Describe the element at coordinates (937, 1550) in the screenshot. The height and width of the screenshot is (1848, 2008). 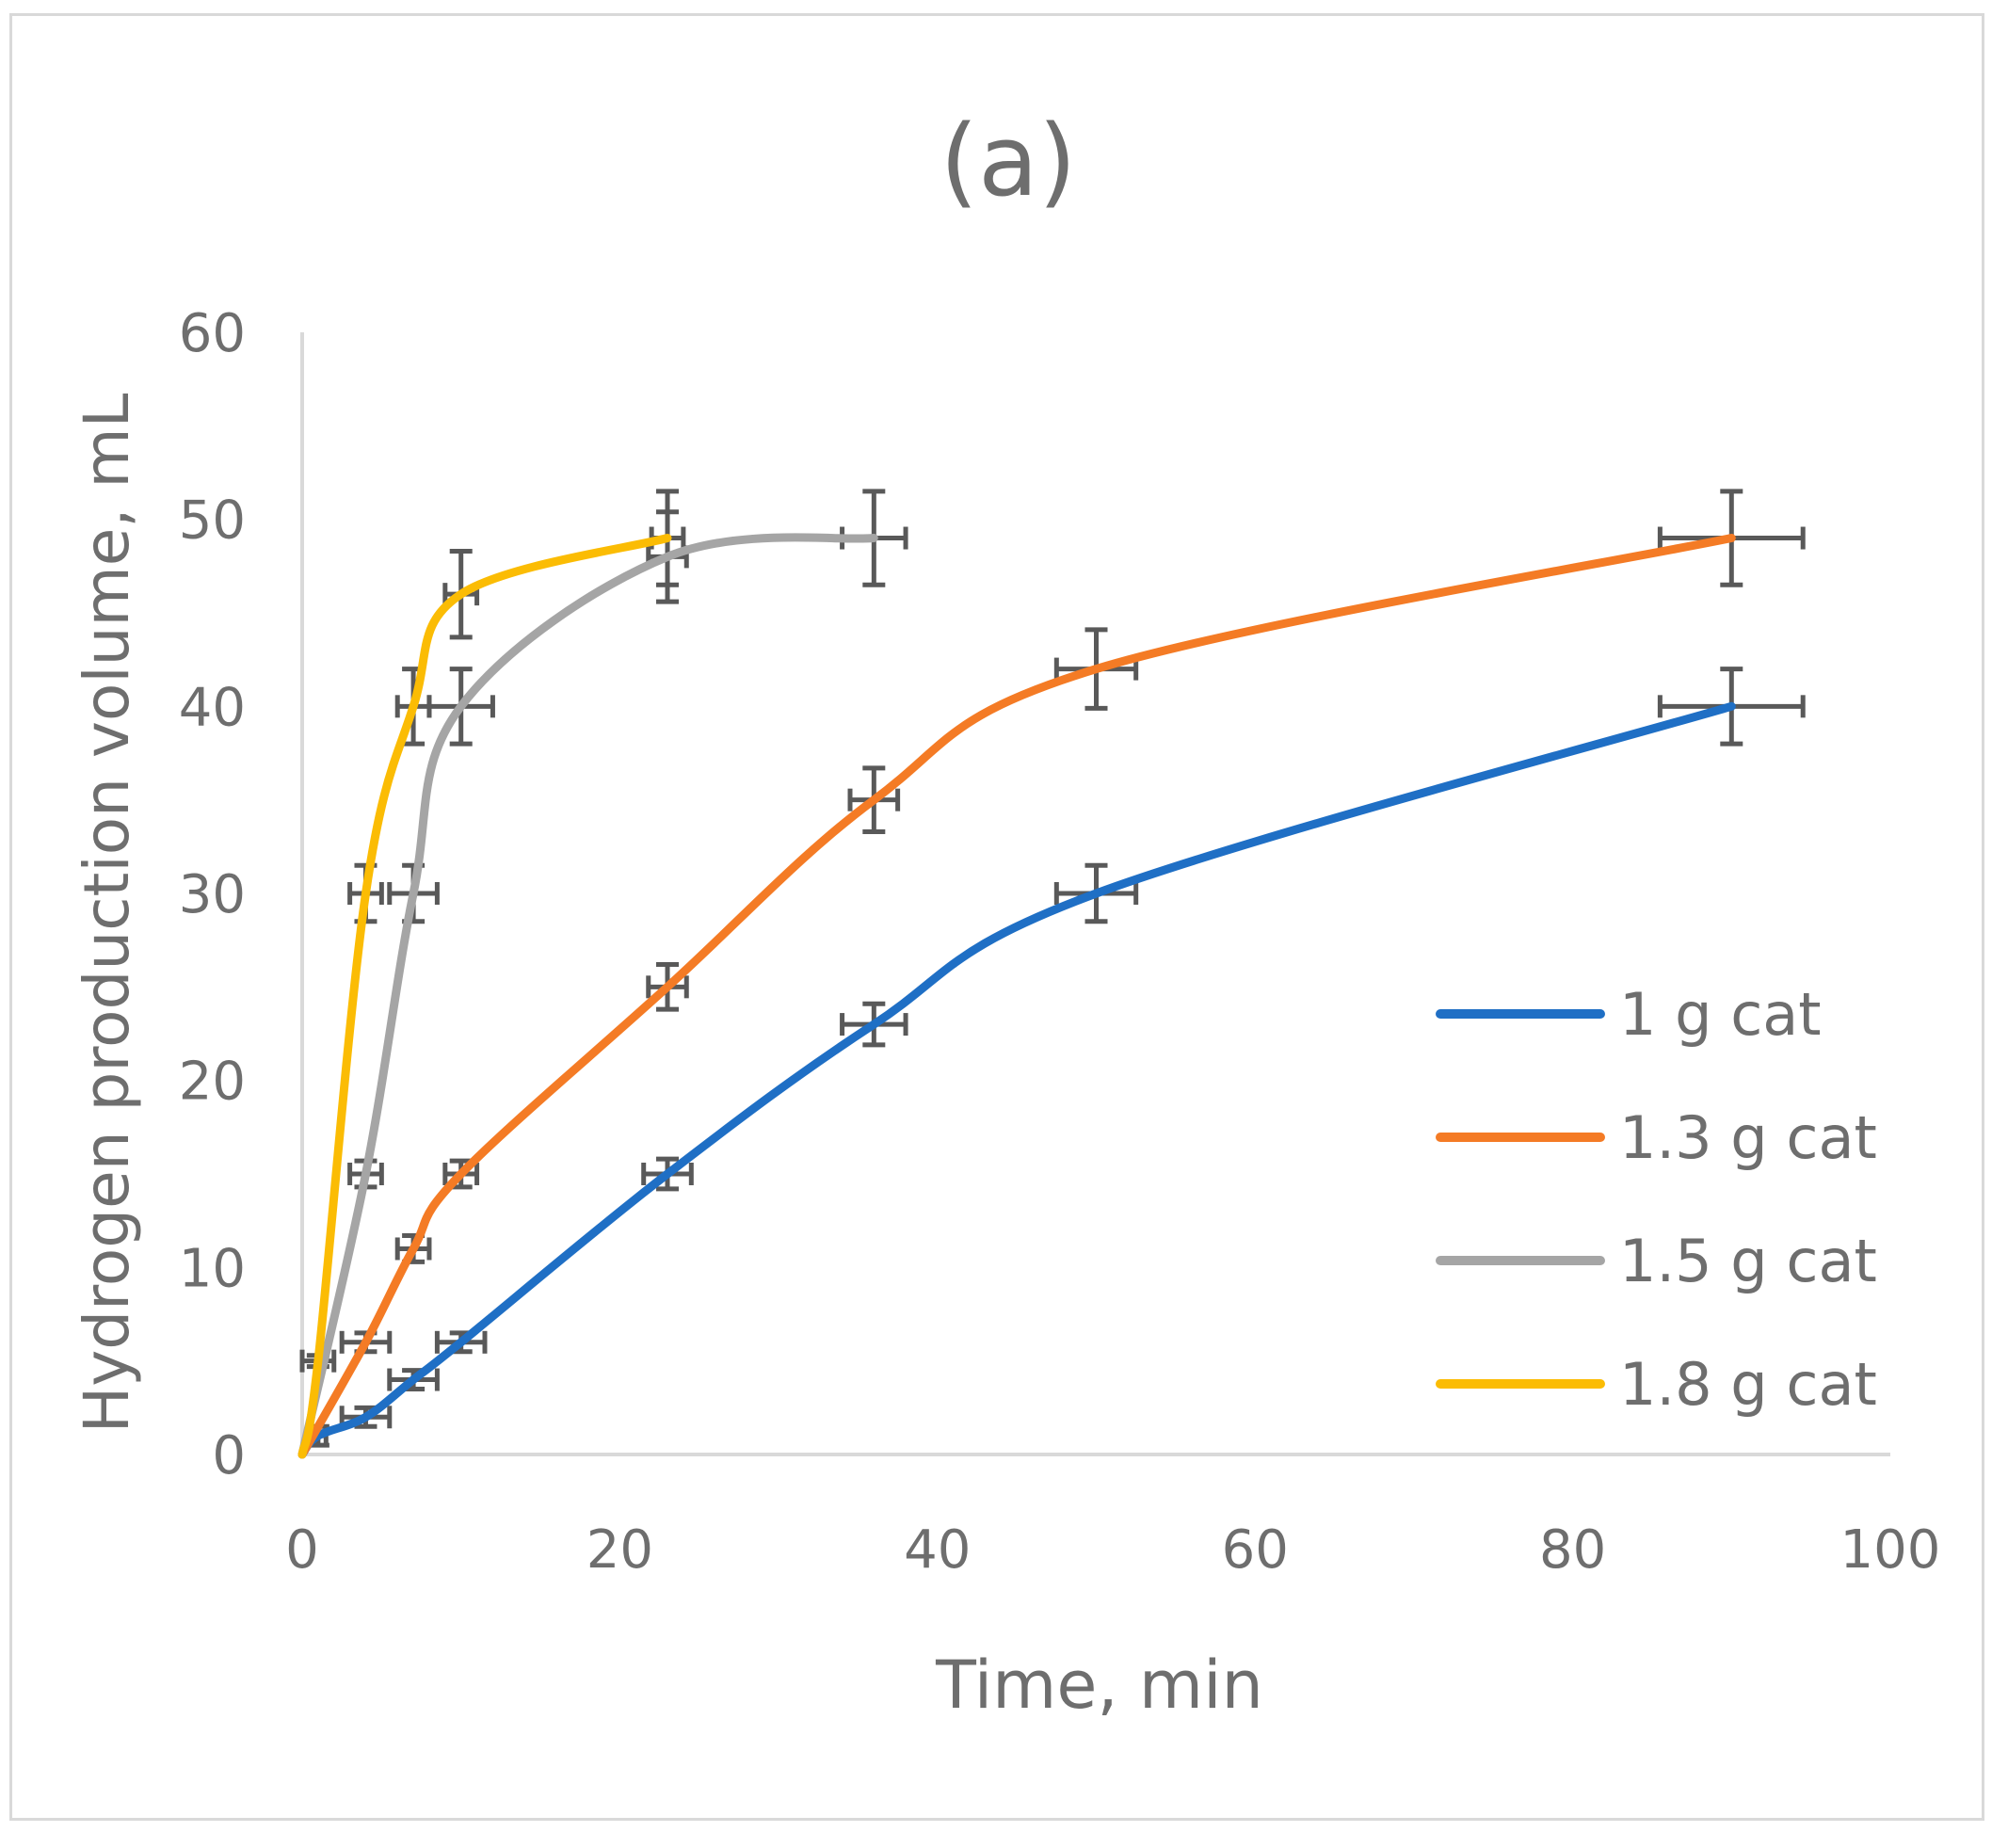
I see `x-tick-label: 40` at that location.